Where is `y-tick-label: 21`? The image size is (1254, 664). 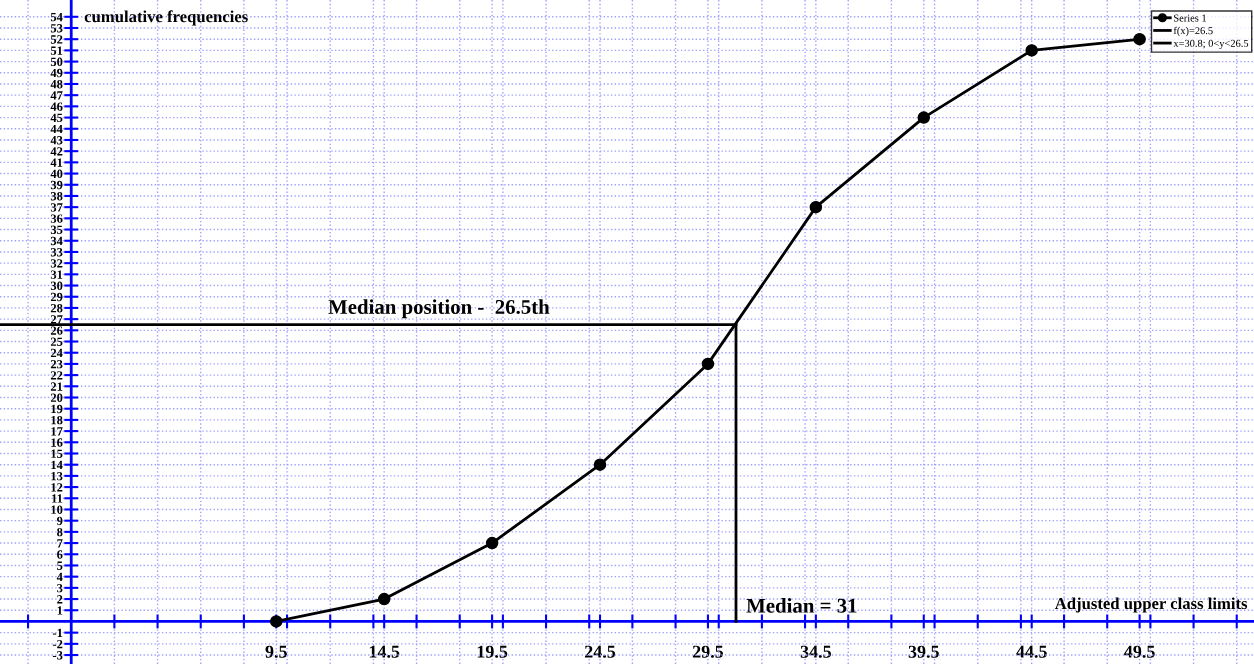
y-tick-label: 21 is located at coordinates (56, 386).